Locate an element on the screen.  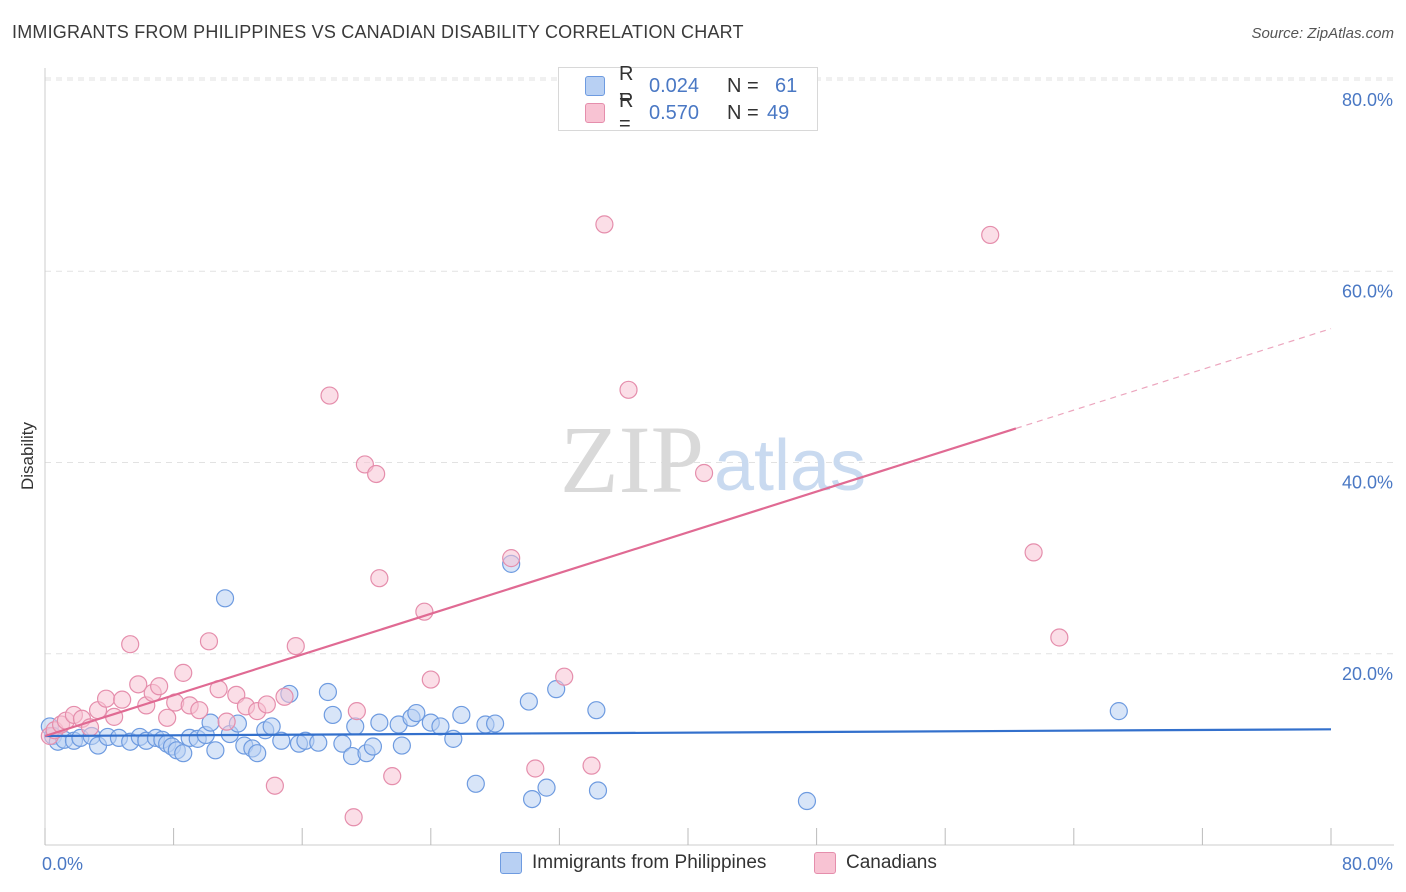
bottom-legend-canadians: Canadians is located at coordinates (875, 863).